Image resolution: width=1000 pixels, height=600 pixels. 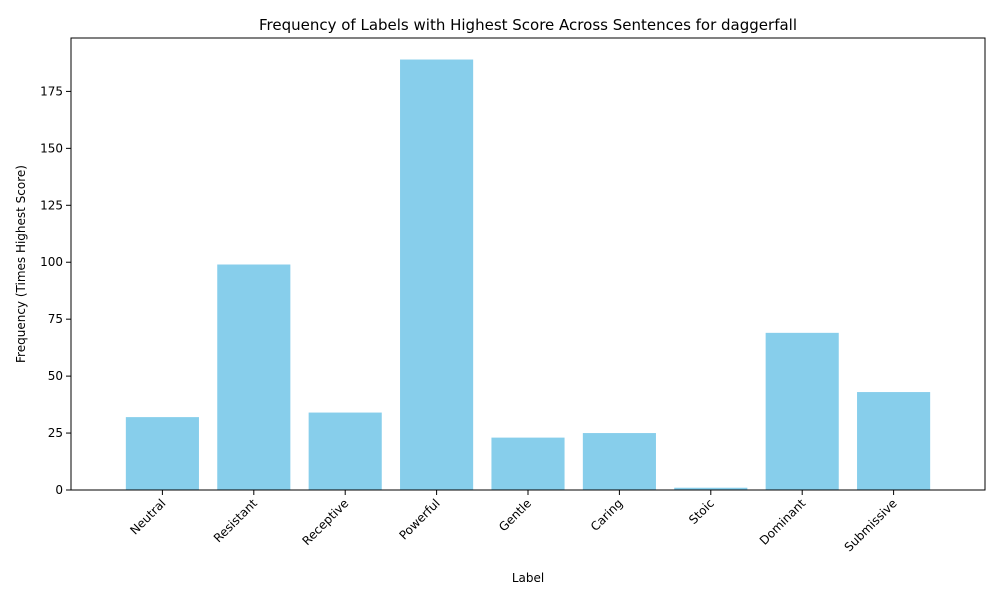 I want to click on y-tick-label: 125, so click(x=51, y=205).